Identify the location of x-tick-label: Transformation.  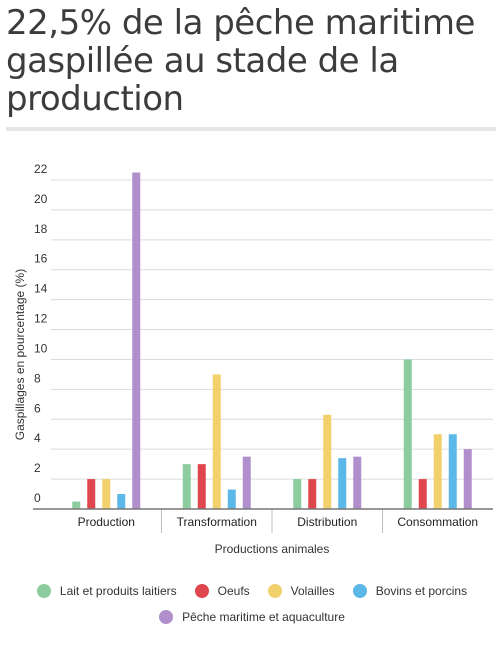
(217, 522).